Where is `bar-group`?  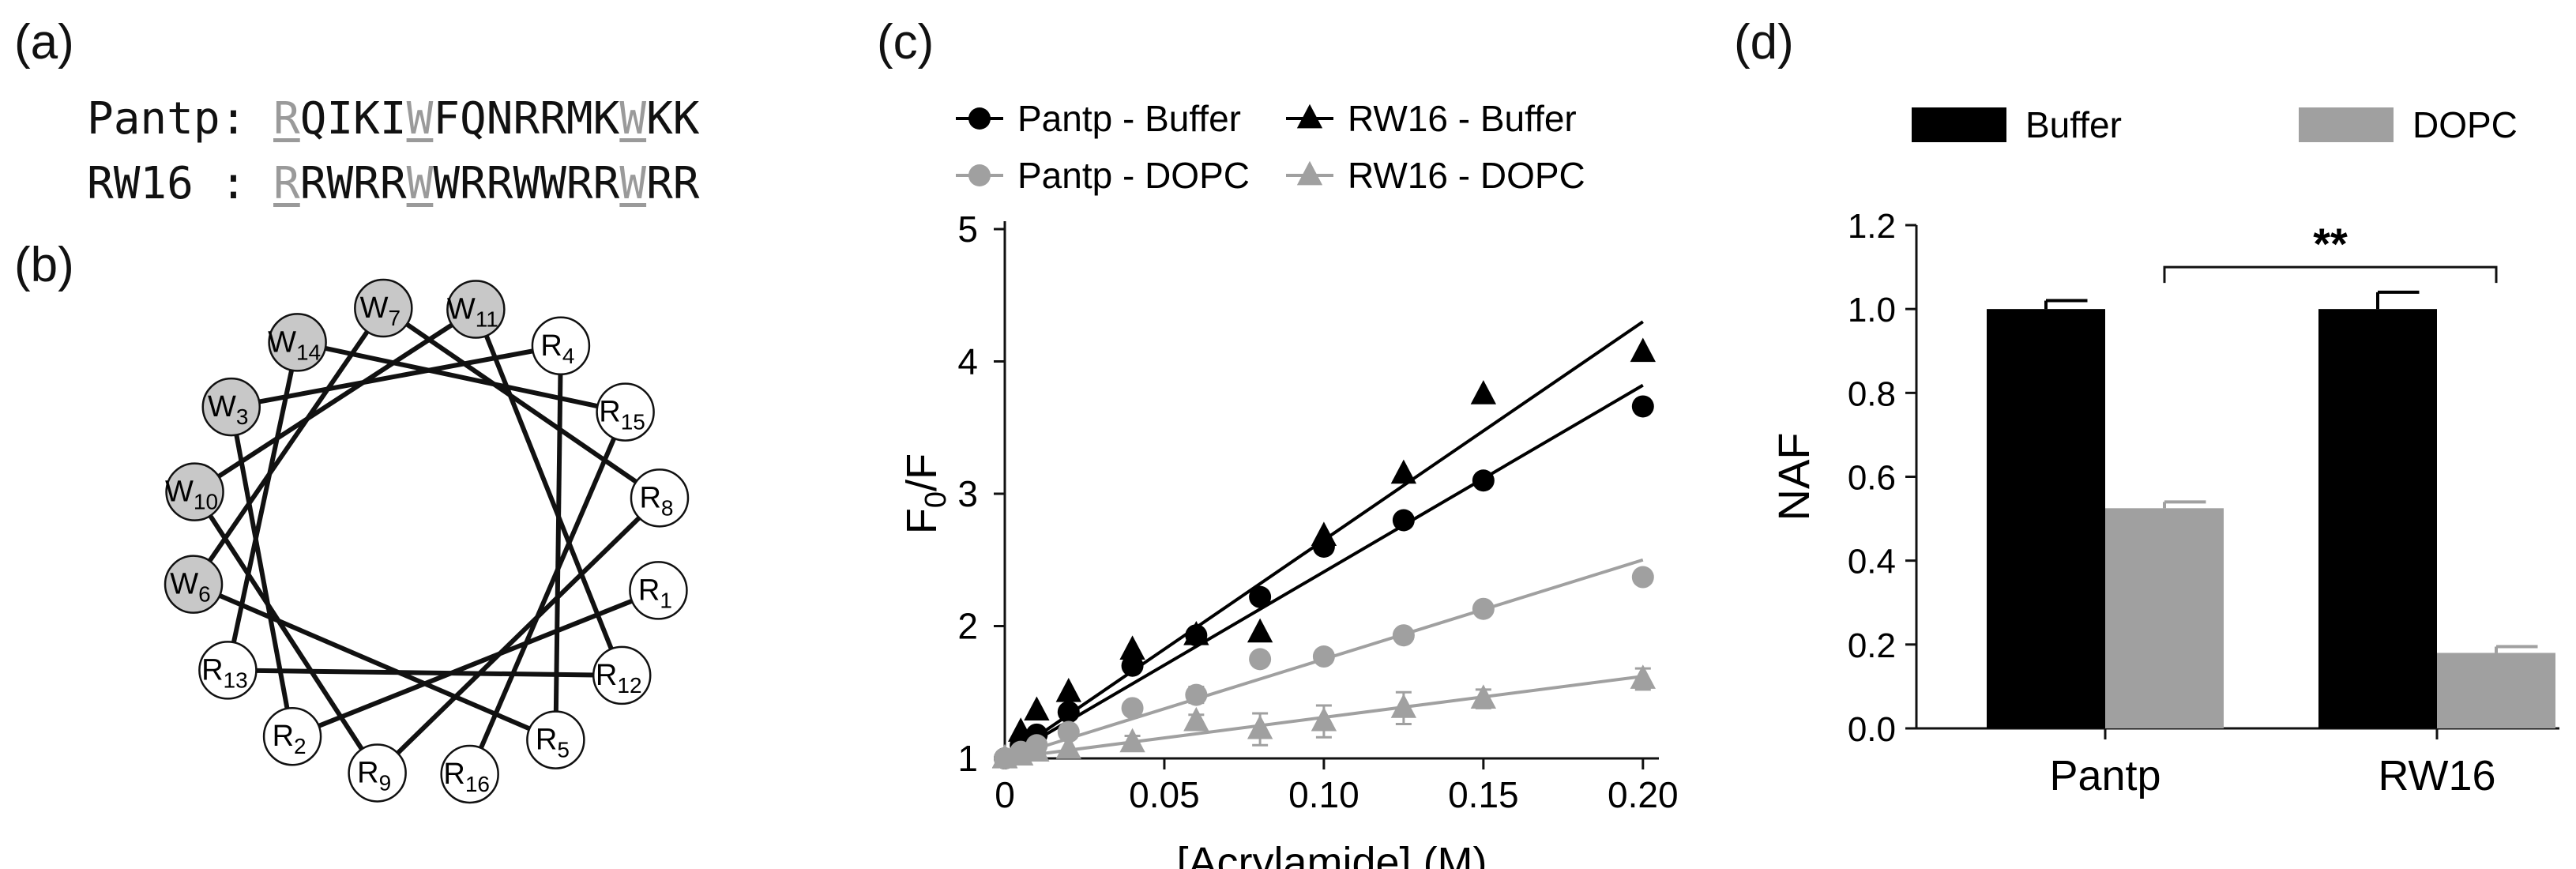
bar-group is located at coordinates (2105, 514).